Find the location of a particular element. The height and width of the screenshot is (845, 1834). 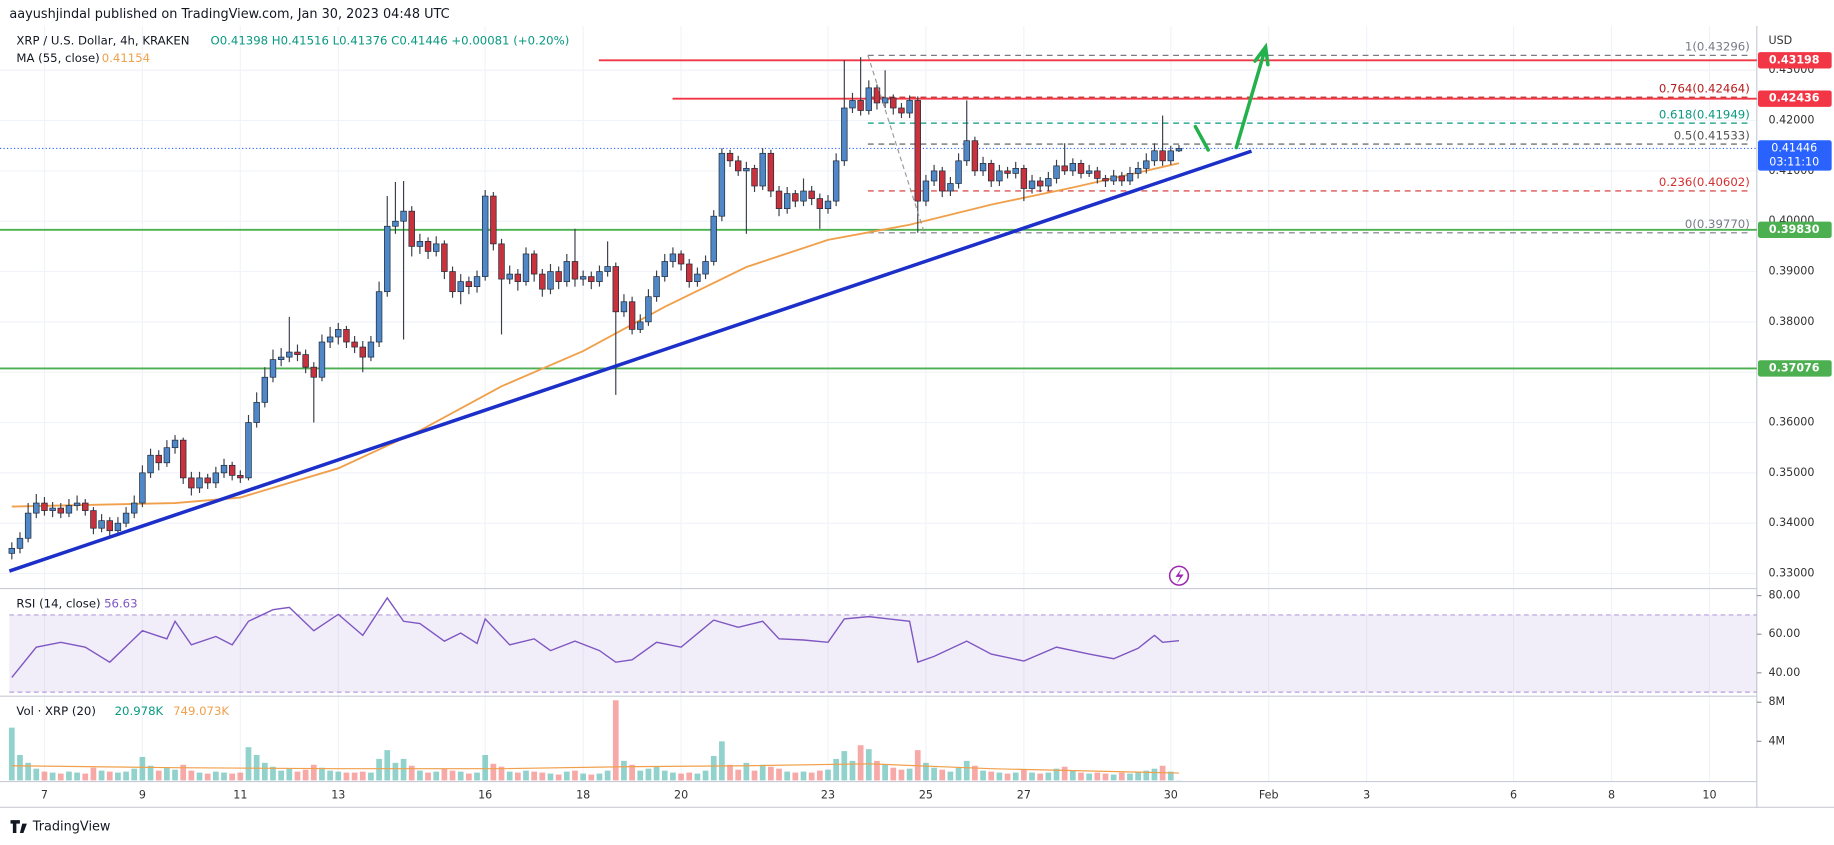

brand: TradingView is located at coordinates (71, 827).